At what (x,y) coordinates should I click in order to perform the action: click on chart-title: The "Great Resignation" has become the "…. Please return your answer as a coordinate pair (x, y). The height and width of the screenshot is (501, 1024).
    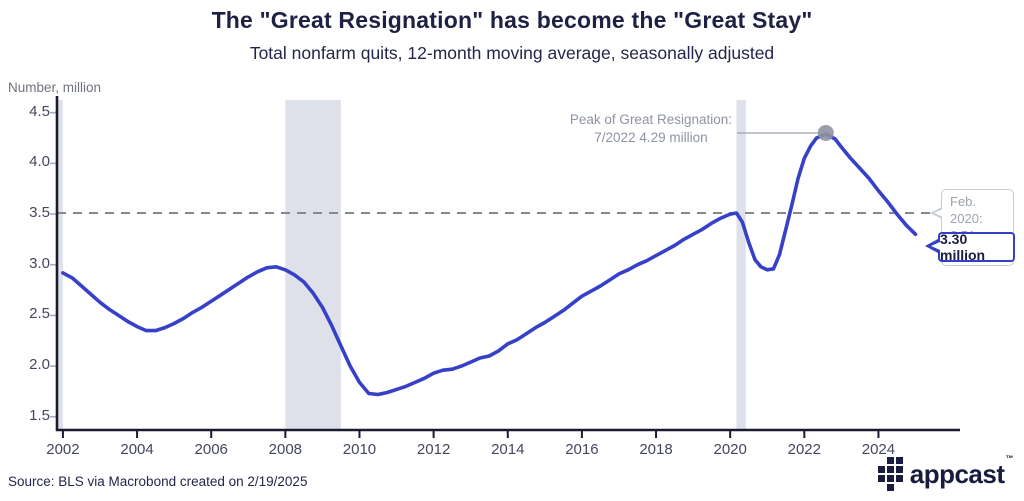
    Looking at the image, I should click on (512, 20).